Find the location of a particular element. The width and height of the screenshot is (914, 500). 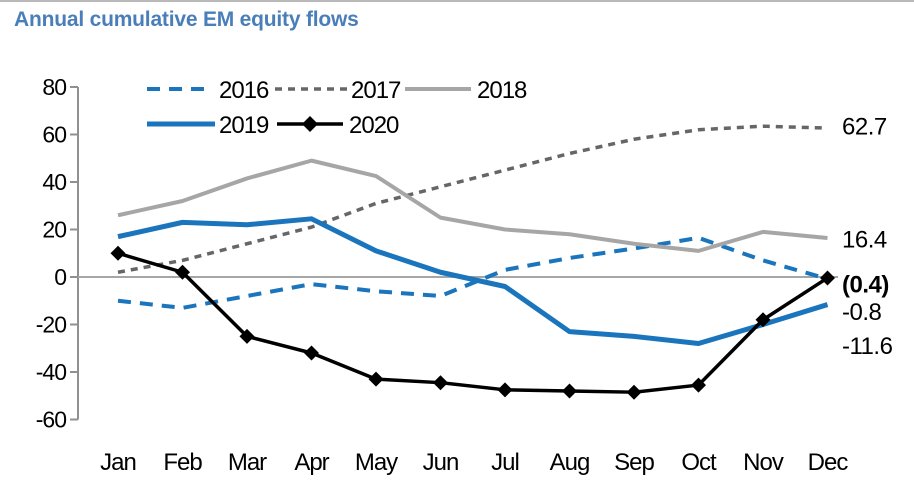

x-tick-label: Nov is located at coordinates (763, 462).